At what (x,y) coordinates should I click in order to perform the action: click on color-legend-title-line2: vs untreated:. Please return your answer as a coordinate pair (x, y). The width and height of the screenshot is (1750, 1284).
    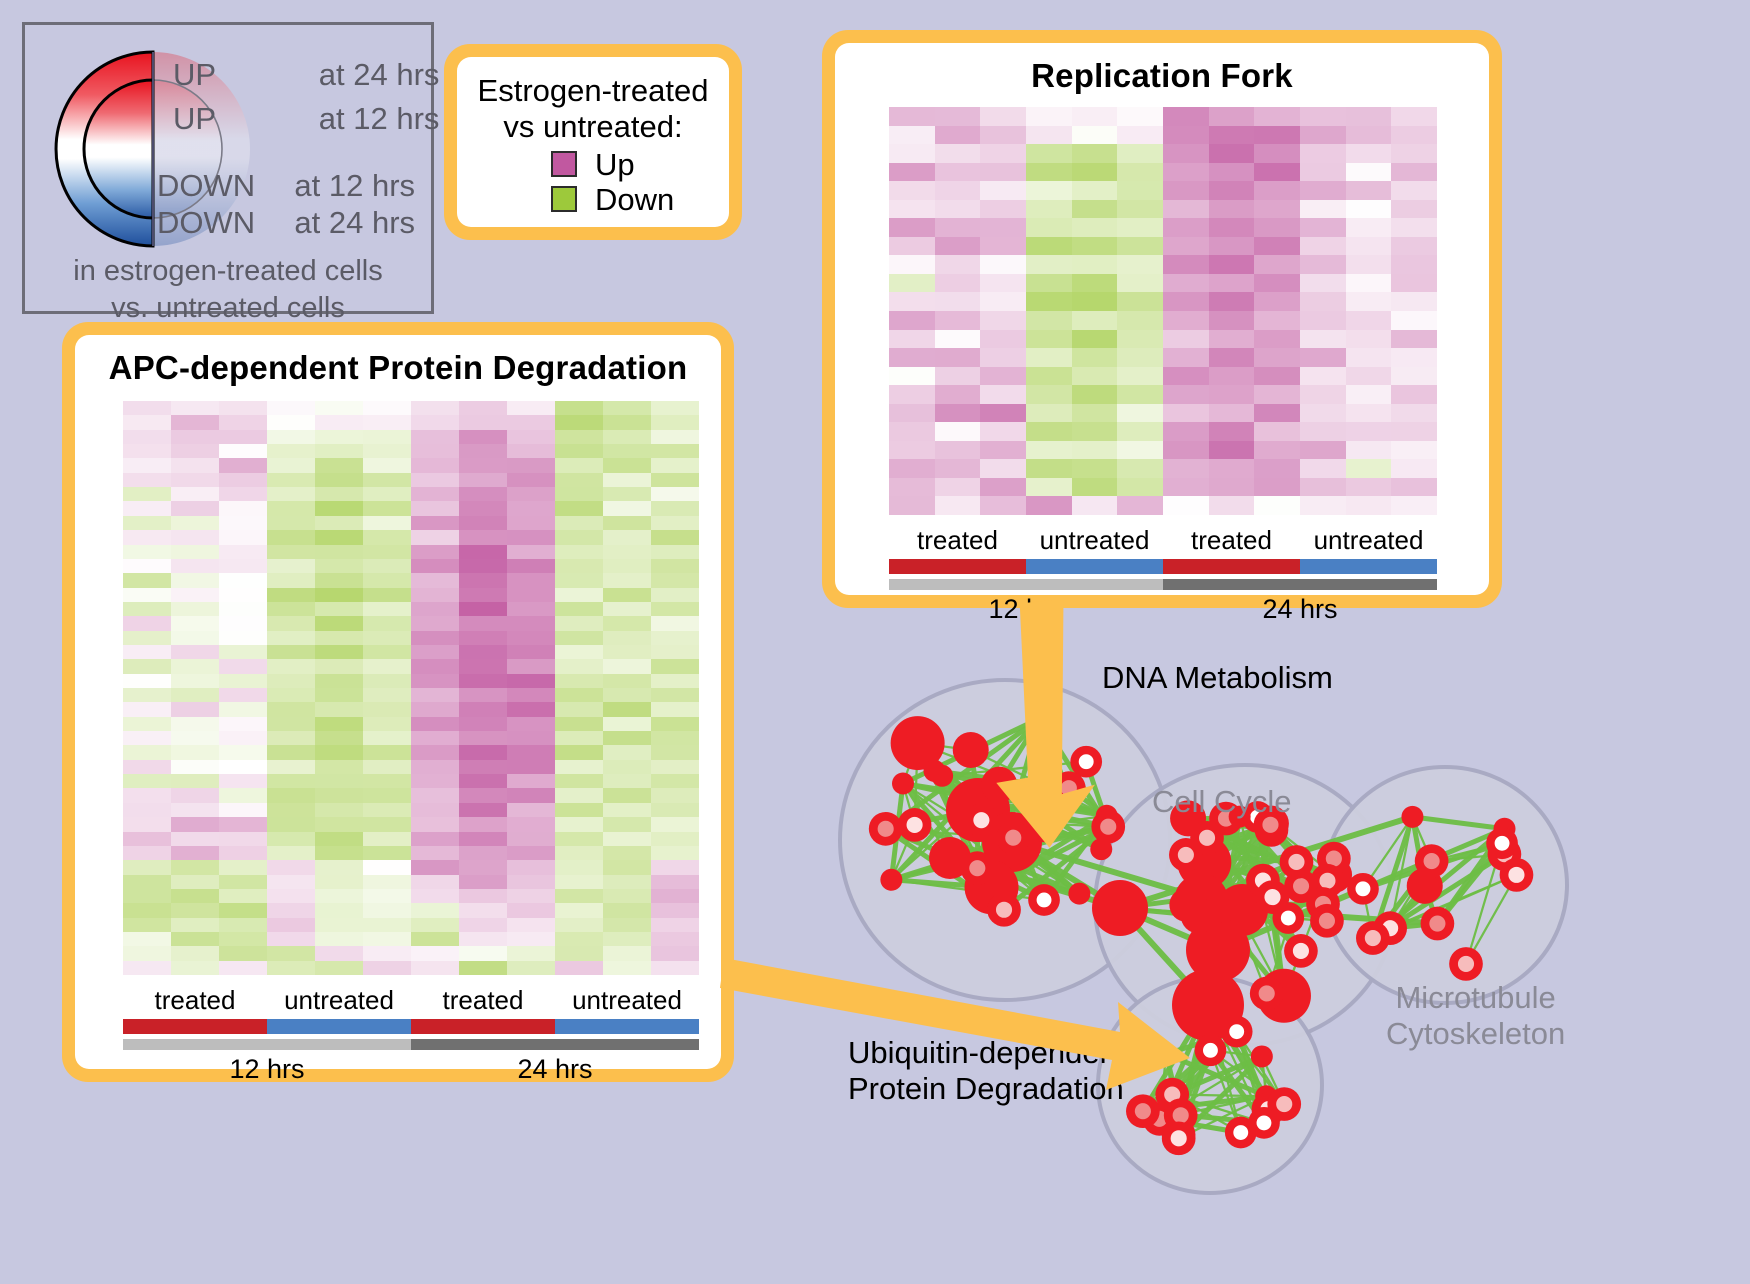
    Looking at the image, I should click on (593, 127).